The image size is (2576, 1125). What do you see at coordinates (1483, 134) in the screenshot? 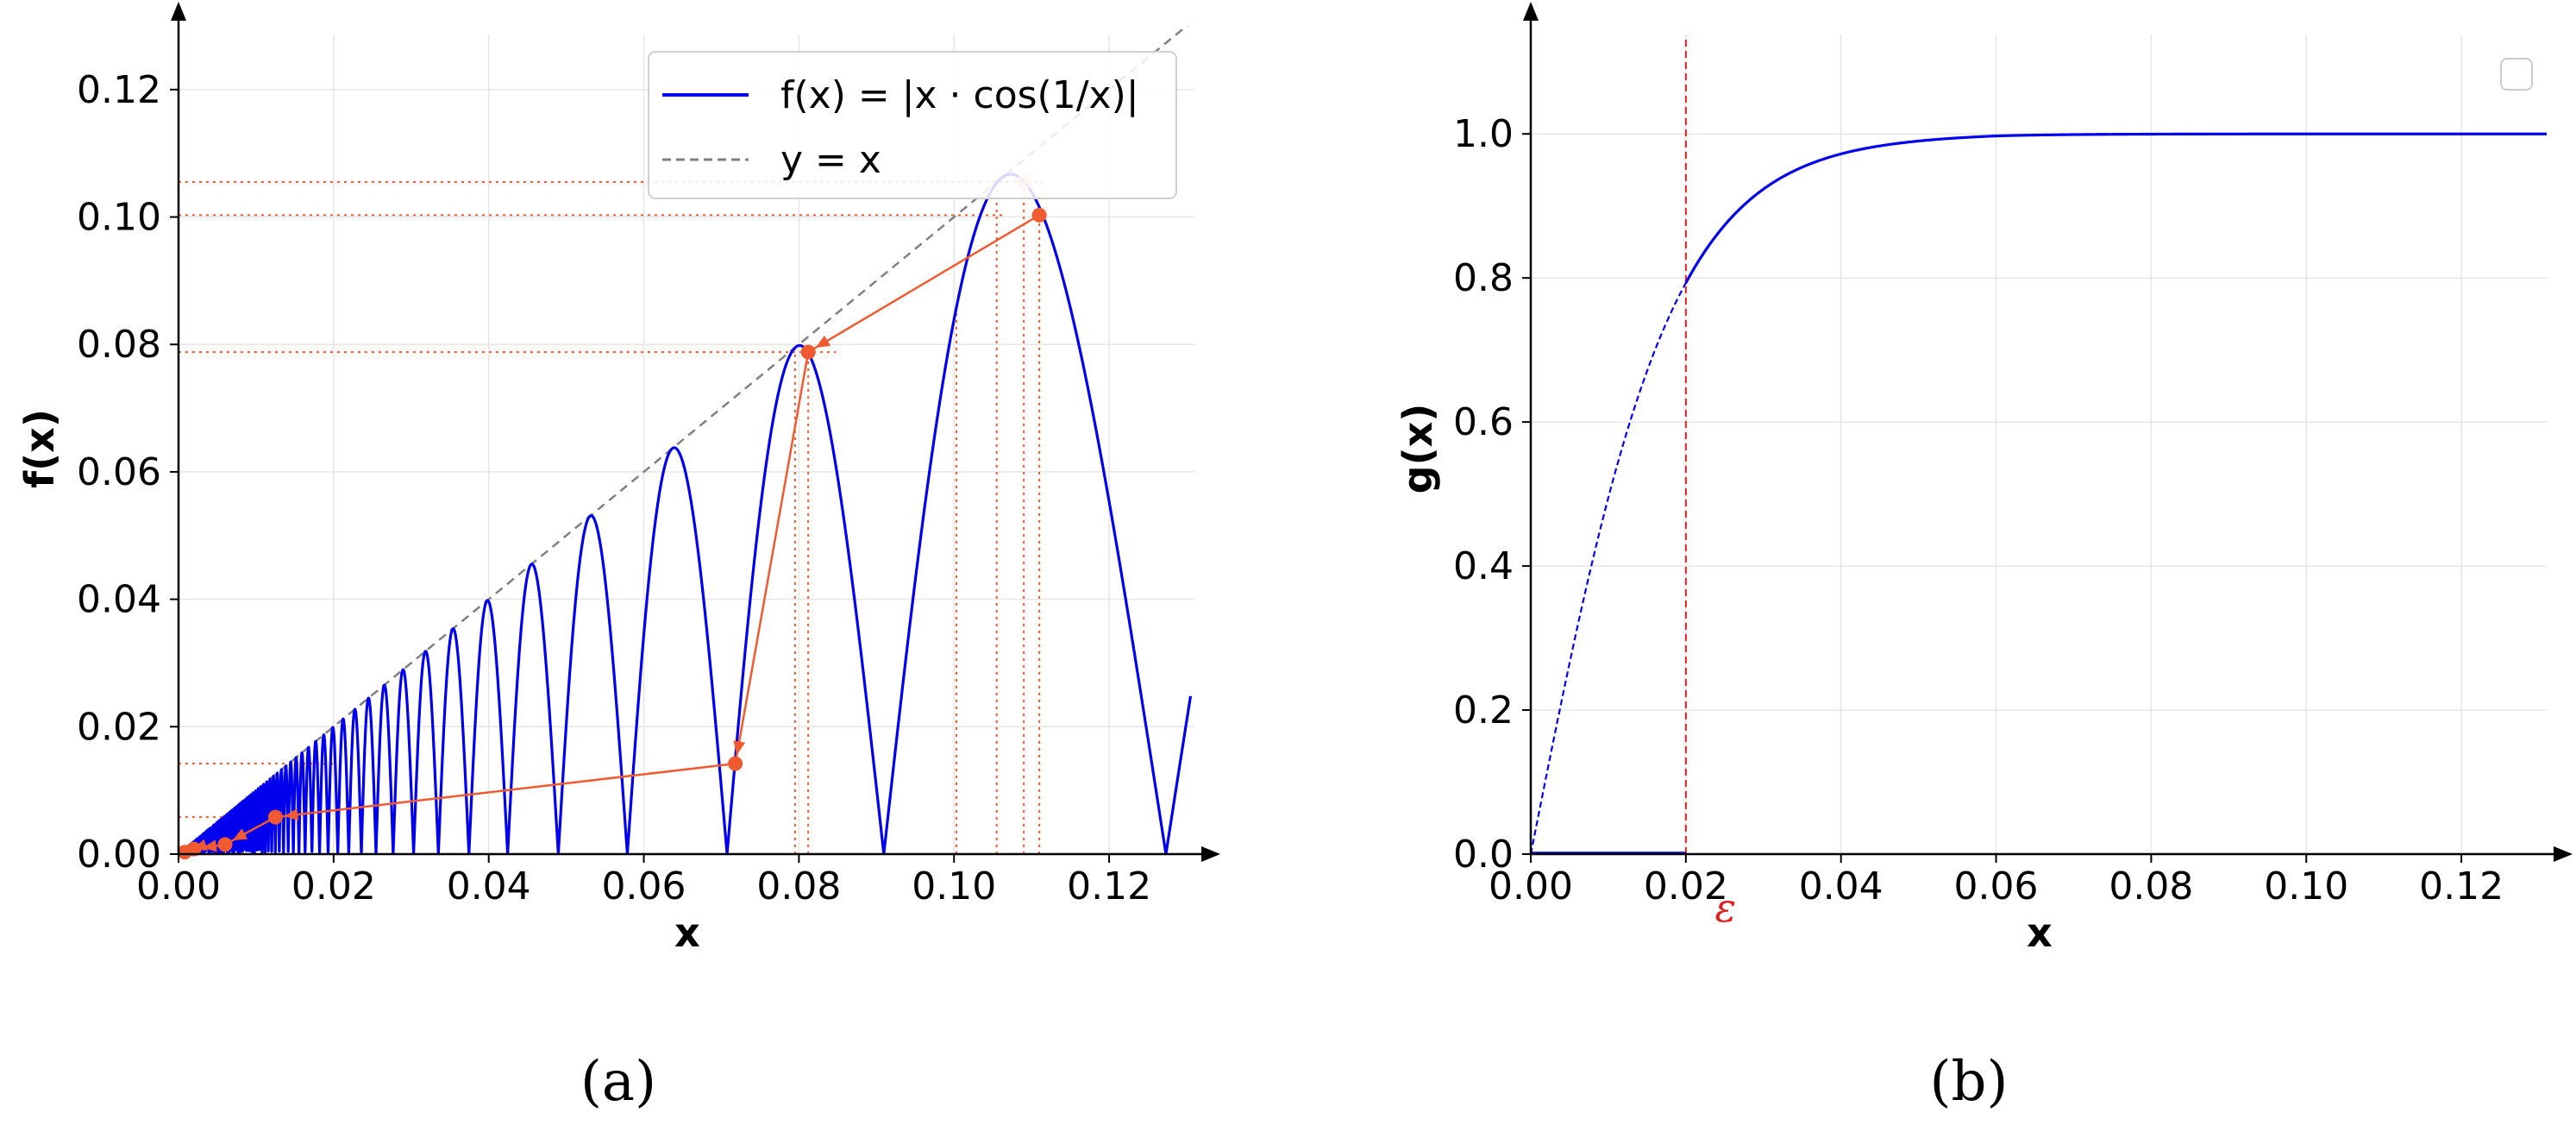
I see `y-tick-label: 1.0` at bounding box center [1483, 134].